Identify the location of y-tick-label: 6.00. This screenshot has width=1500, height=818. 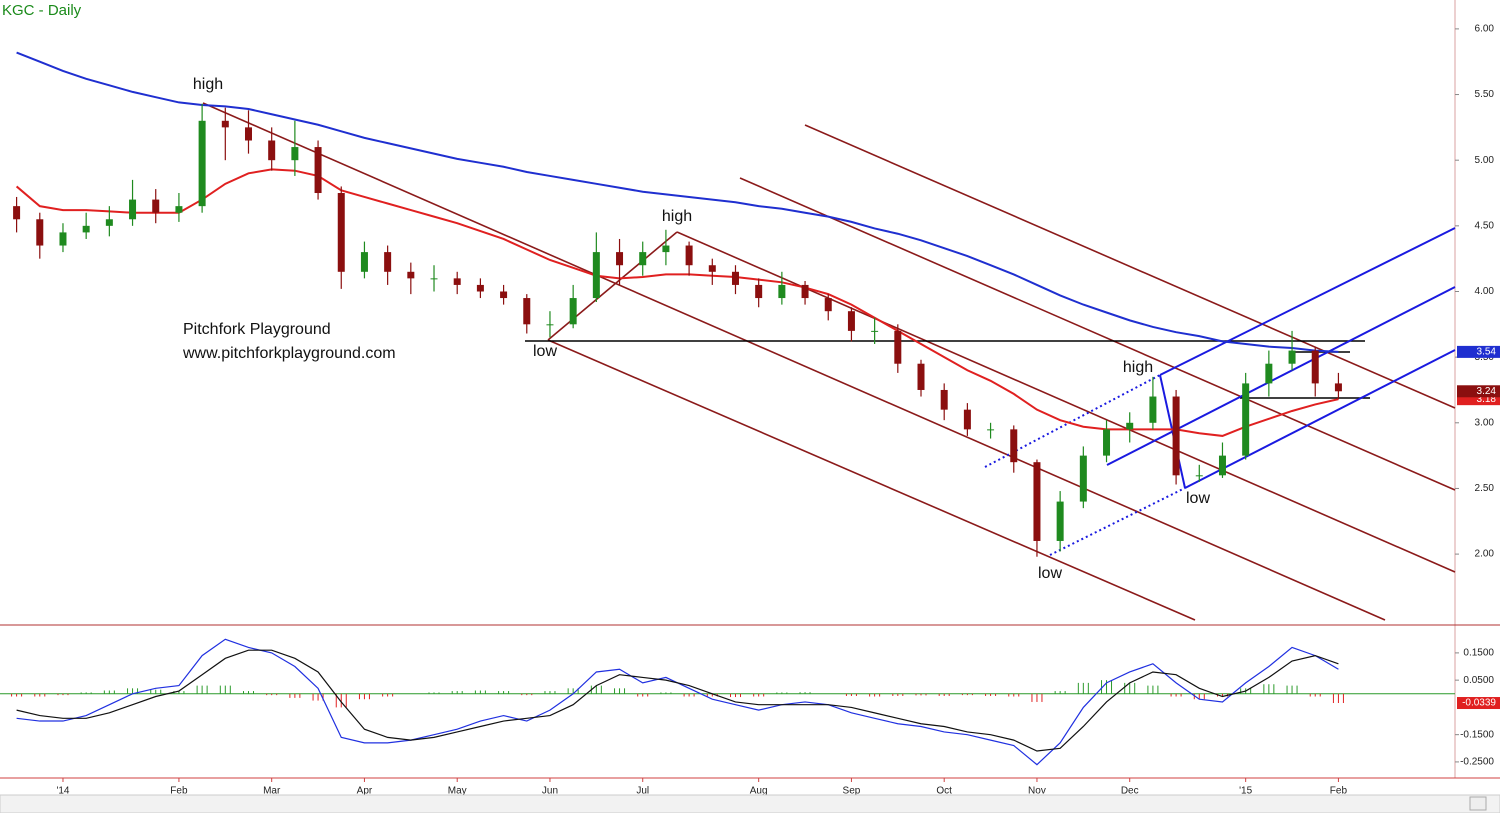
(1485, 29).